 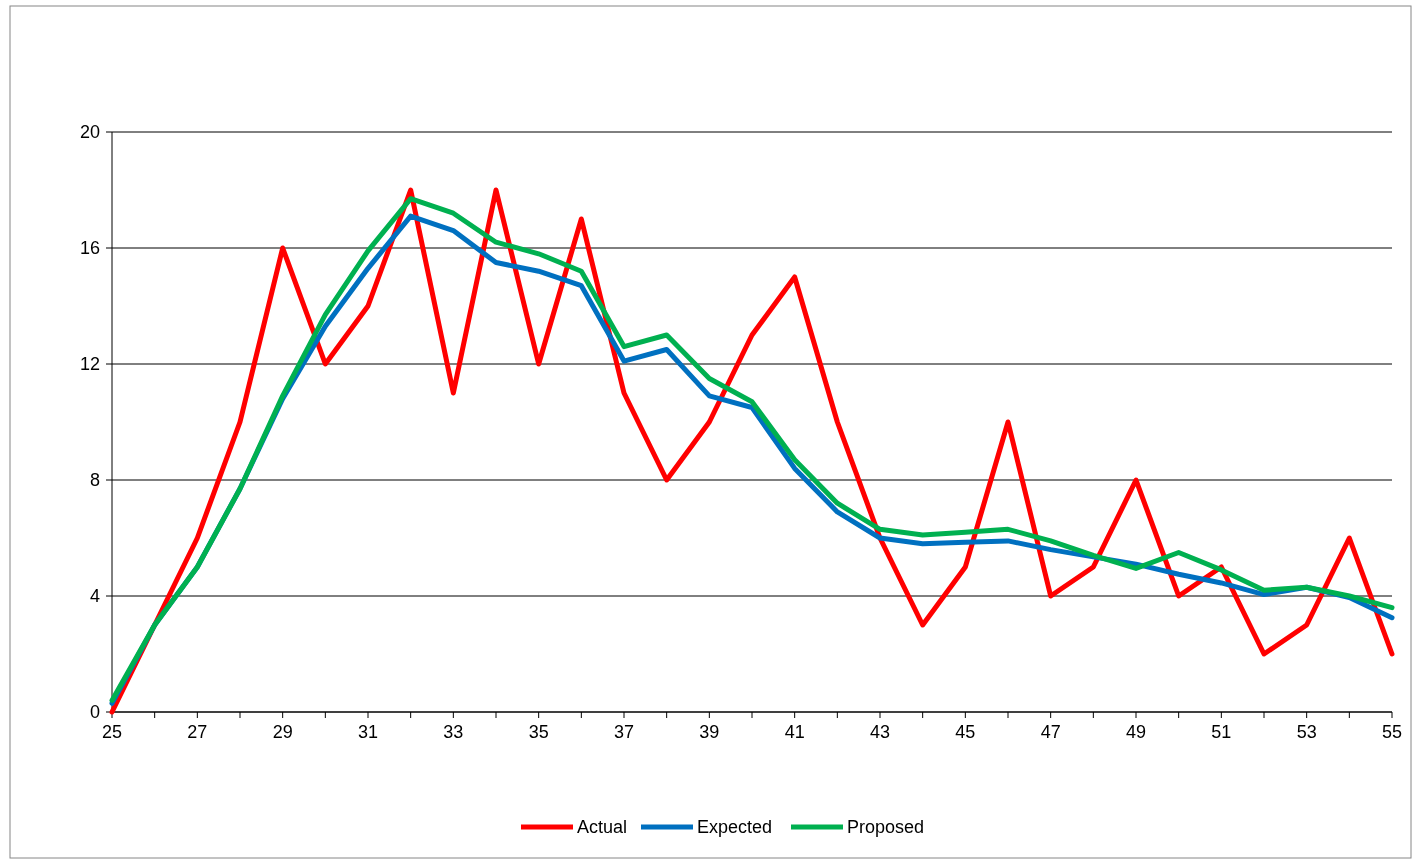 I want to click on x-tick-label: 53, so click(x=1306, y=732).